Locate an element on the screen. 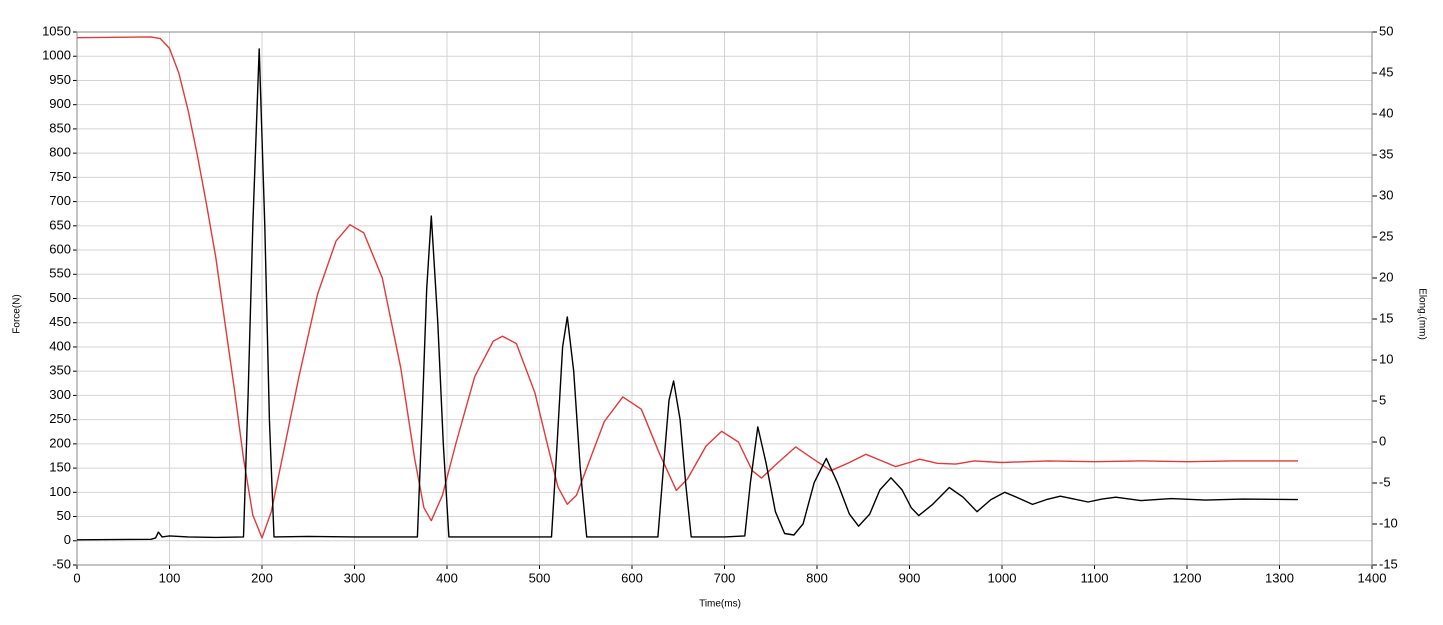 This screenshot has height=625, width=1443. y-tick-label: 400 is located at coordinates (60, 345).